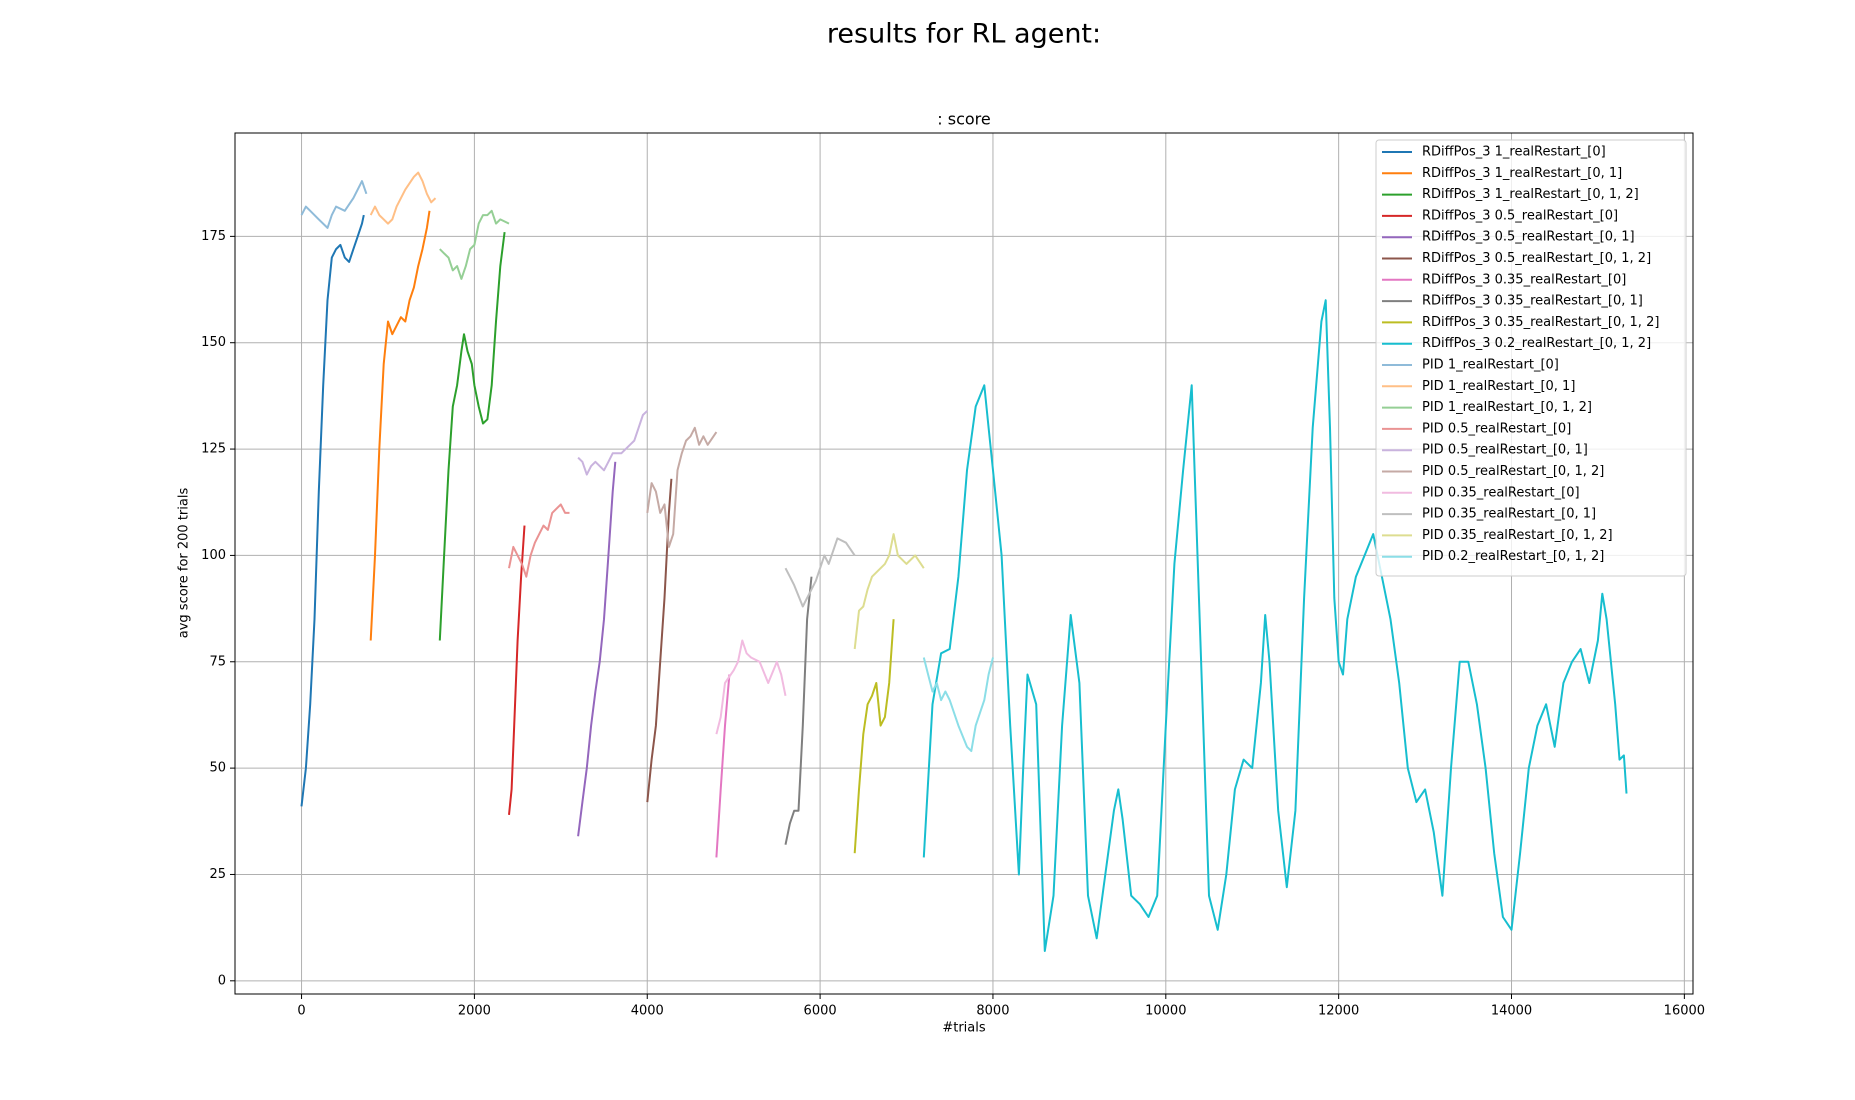 This screenshot has height=1100, width=1855. What do you see at coordinates (1338, 1011) in the screenshot?
I see `x-tick-label: 12000` at bounding box center [1338, 1011].